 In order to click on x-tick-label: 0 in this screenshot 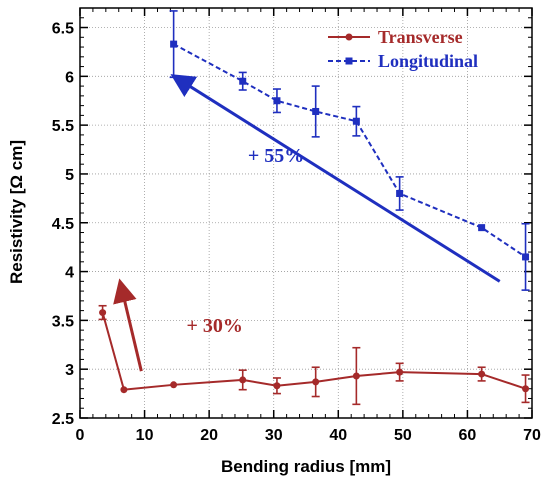, I will do `click(80, 435)`.